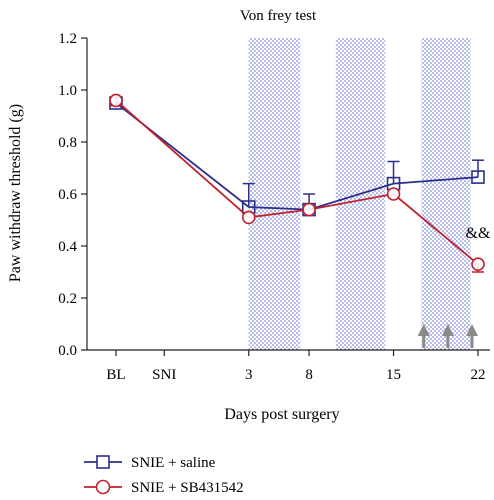  What do you see at coordinates (103, 462) in the screenshot?
I see `legend-marker-square` at bounding box center [103, 462].